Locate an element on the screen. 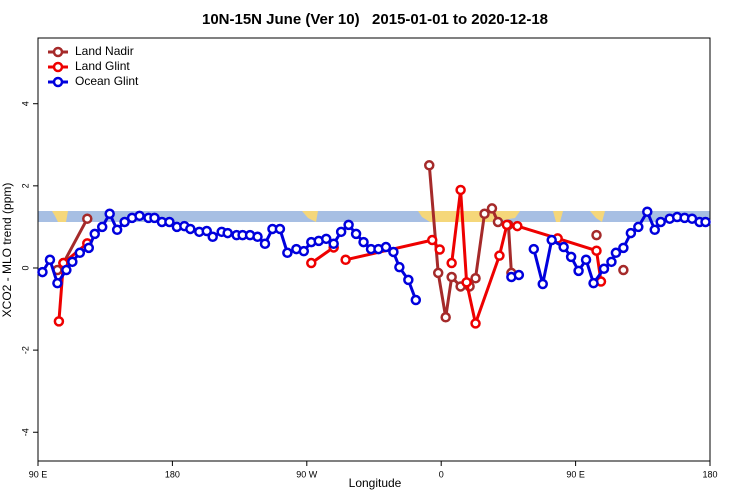  legend-label: Ocean Glint is located at coordinates (107, 81).